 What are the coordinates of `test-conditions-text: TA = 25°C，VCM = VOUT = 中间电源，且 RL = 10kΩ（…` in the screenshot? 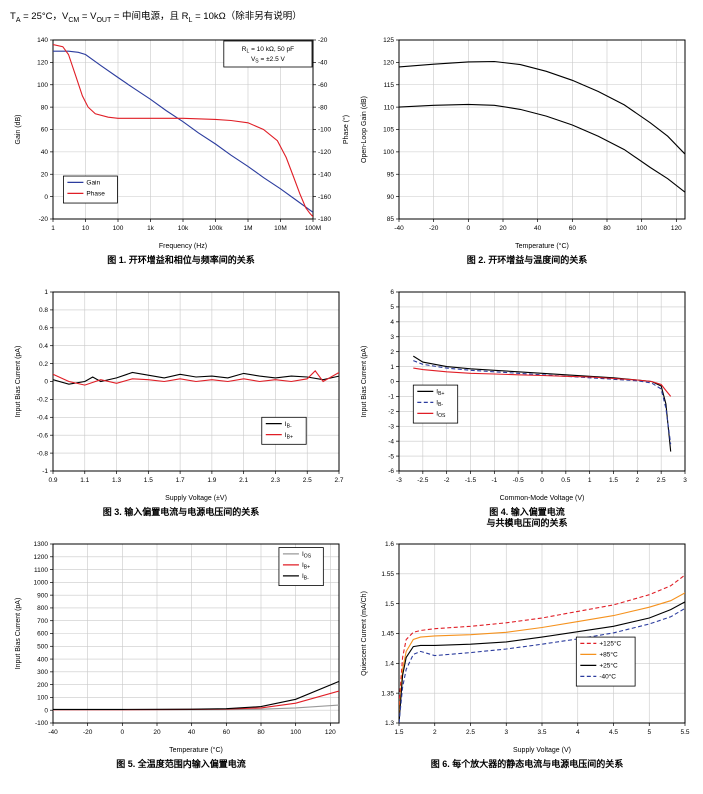 It's located at (156, 17).